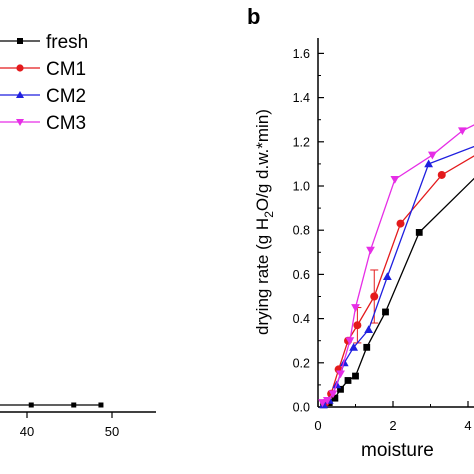  What do you see at coordinates (301, 231) in the screenshot?
I see `y-tick-label: 0.8` at bounding box center [301, 231].